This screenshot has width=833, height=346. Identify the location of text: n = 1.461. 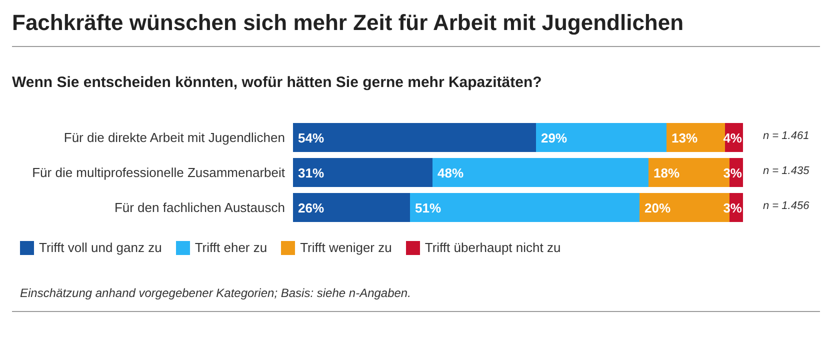
(786, 136).